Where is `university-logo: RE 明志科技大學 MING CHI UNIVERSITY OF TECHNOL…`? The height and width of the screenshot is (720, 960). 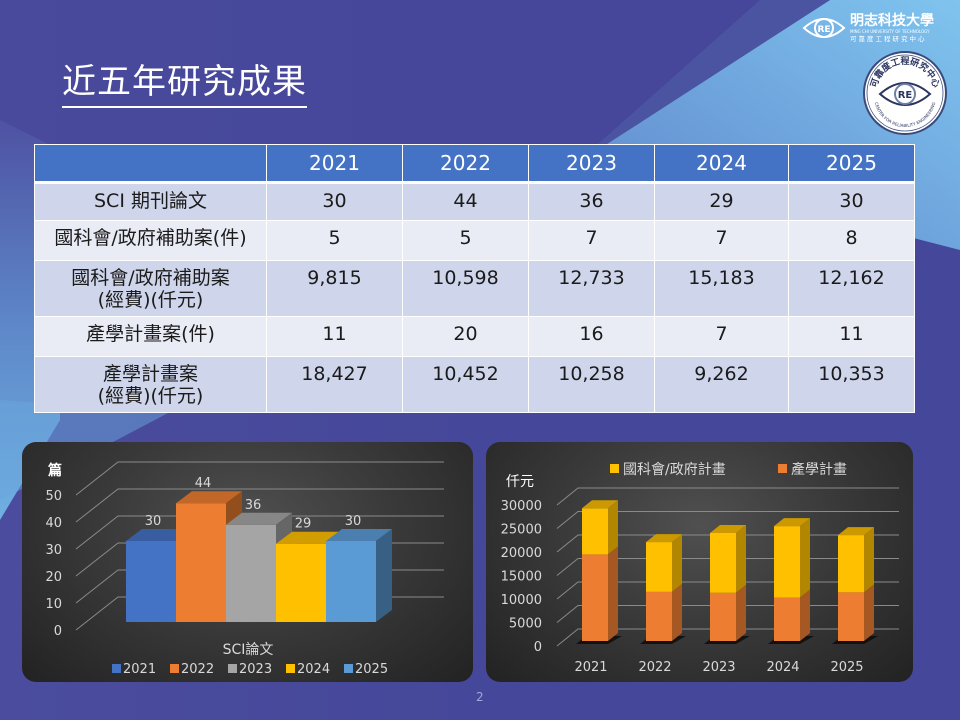
university-logo: RE 明志科技大學 MING CHI UNIVERSITY OF TECHNOL… is located at coordinates (868, 27).